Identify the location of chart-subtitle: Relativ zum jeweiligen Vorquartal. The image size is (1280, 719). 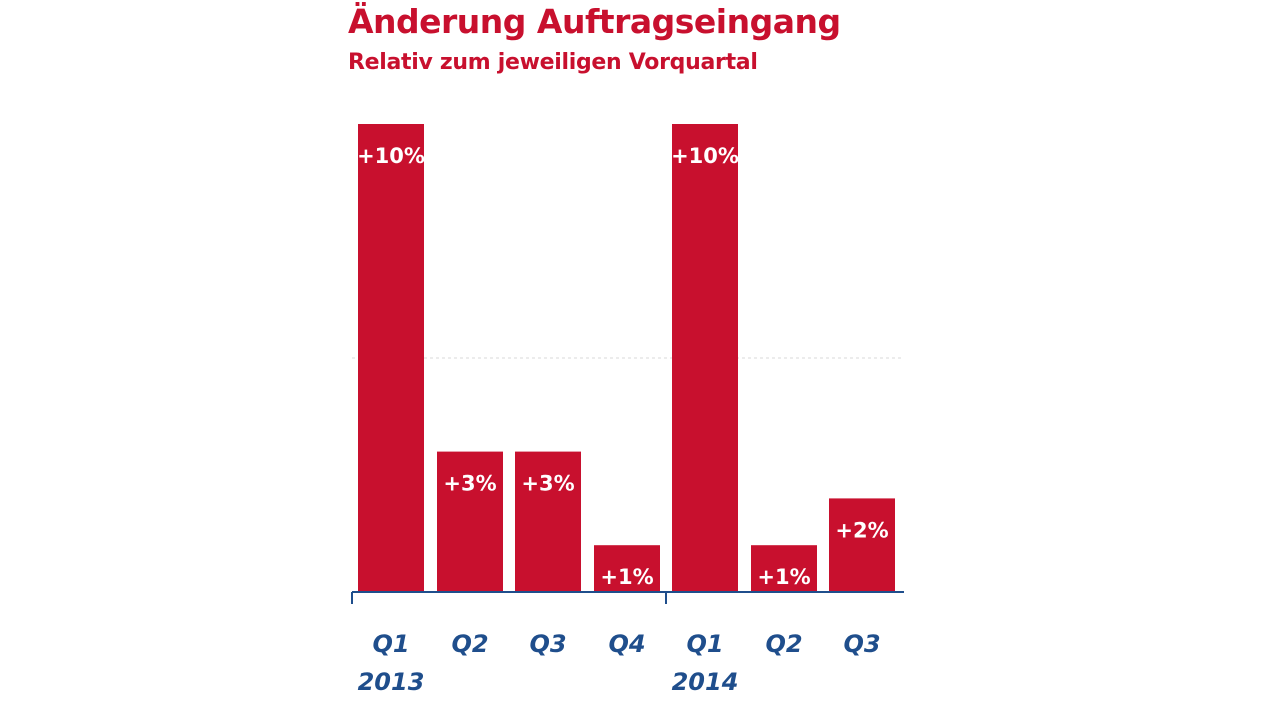
(553, 62).